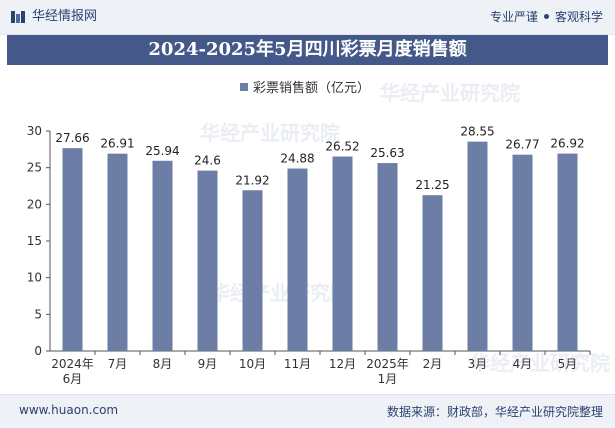  Describe the element at coordinates (34, 204) in the screenshot. I see `y-tick-label: 20` at that location.